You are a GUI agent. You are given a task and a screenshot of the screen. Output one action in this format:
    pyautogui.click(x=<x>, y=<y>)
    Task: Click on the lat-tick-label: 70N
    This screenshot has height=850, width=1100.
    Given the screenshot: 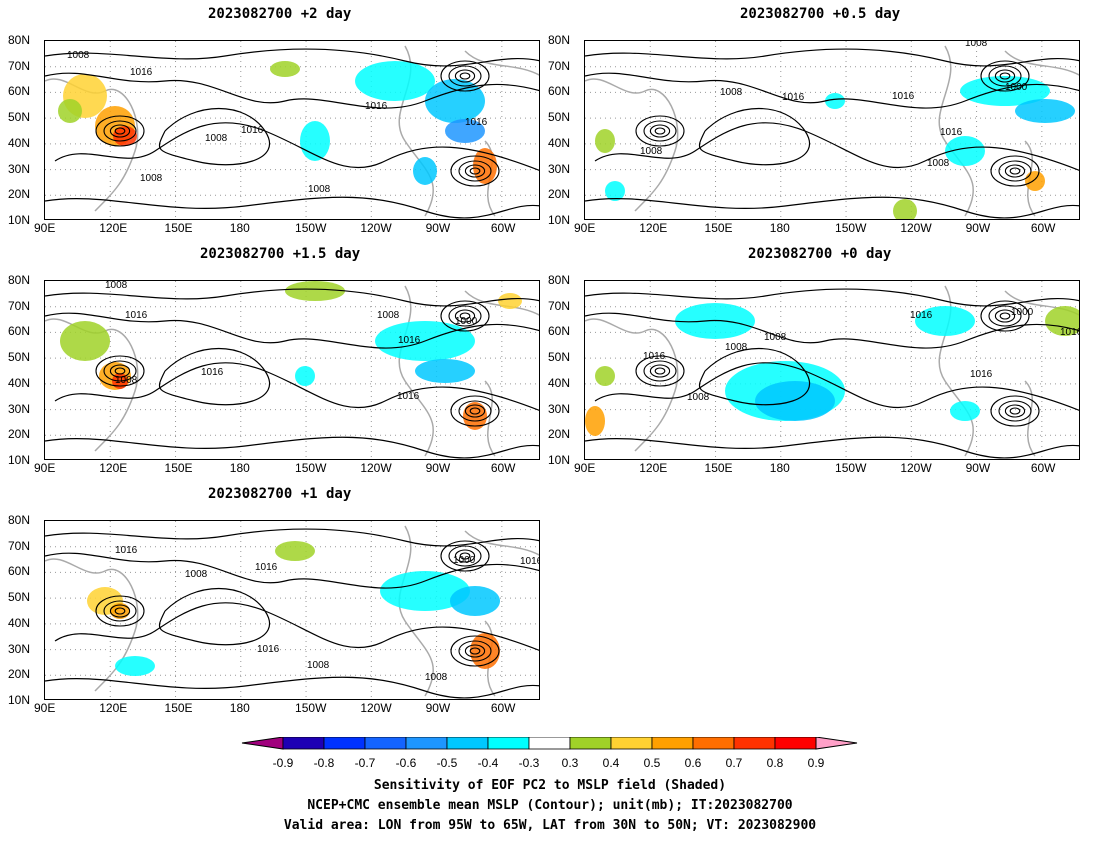 What is the action you would take?
    pyautogui.click(x=19, y=305)
    